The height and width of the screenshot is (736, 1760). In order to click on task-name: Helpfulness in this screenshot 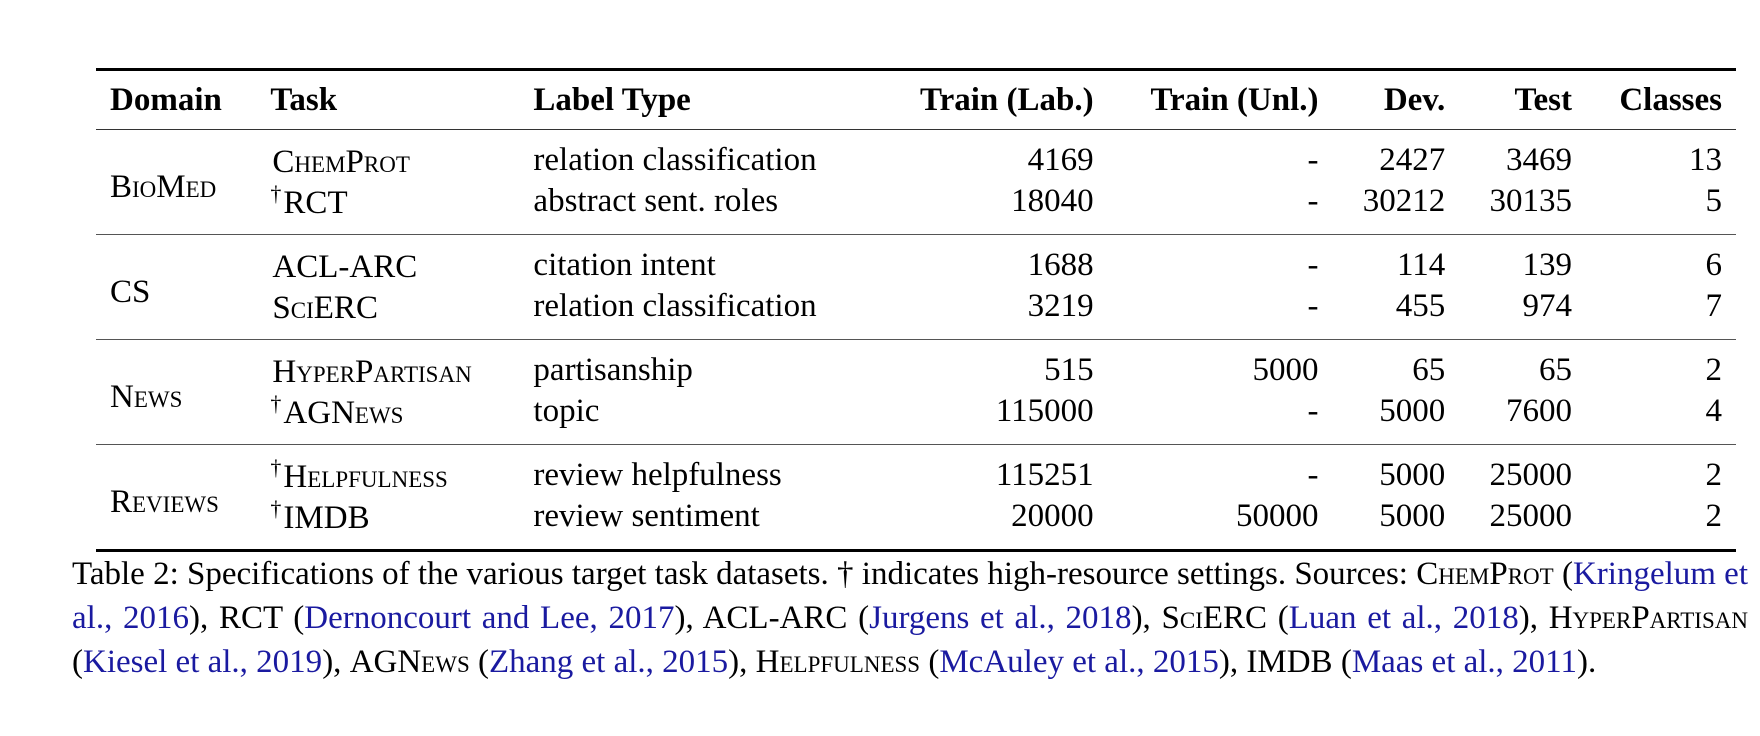, I will do `click(365, 477)`.